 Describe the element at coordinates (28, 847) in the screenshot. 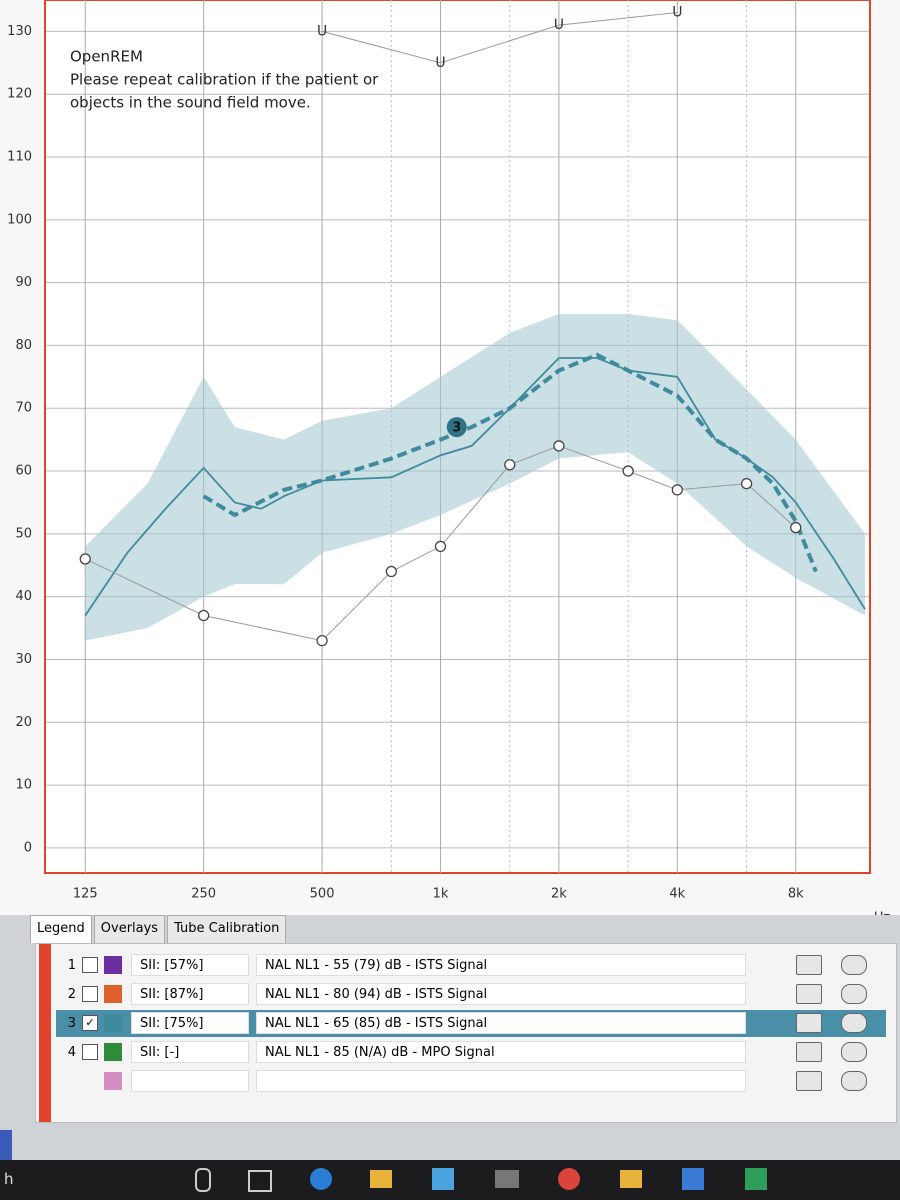

I see `y-tick-label: 0` at that location.